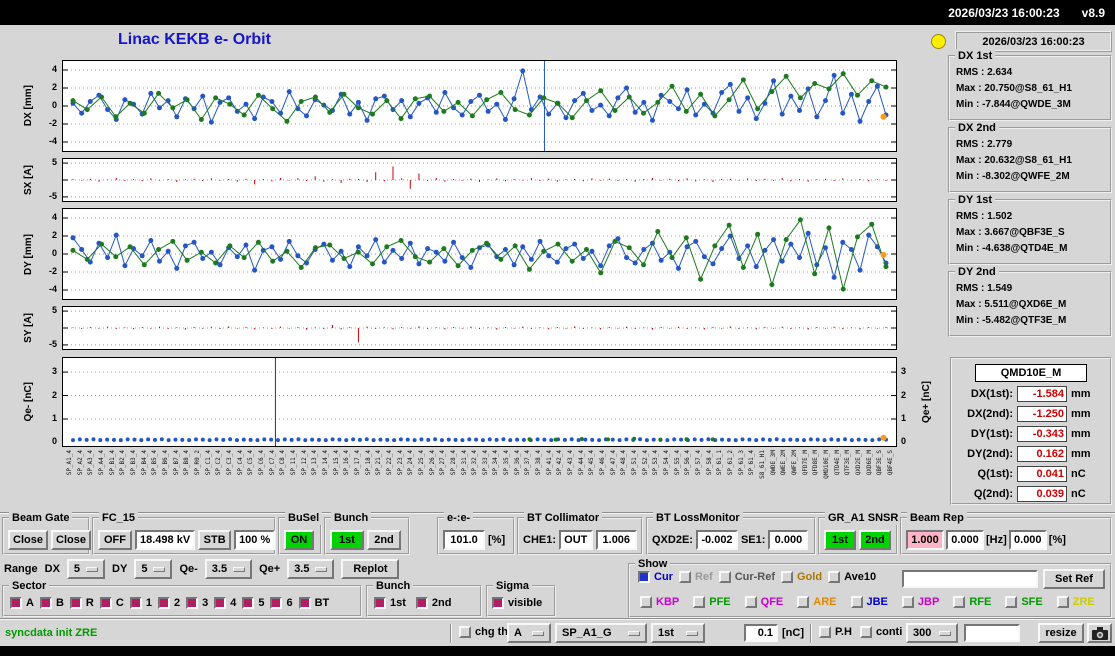 The height and width of the screenshot is (656, 1115). Describe the element at coordinates (1099, 633) in the screenshot. I see `snapshot-button` at that location.